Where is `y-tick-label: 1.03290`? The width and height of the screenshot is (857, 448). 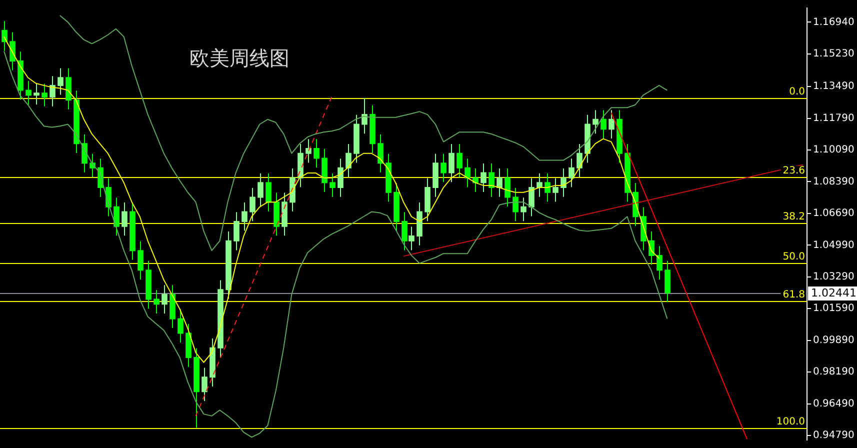 y-tick-label: 1.03290 is located at coordinates (833, 276).